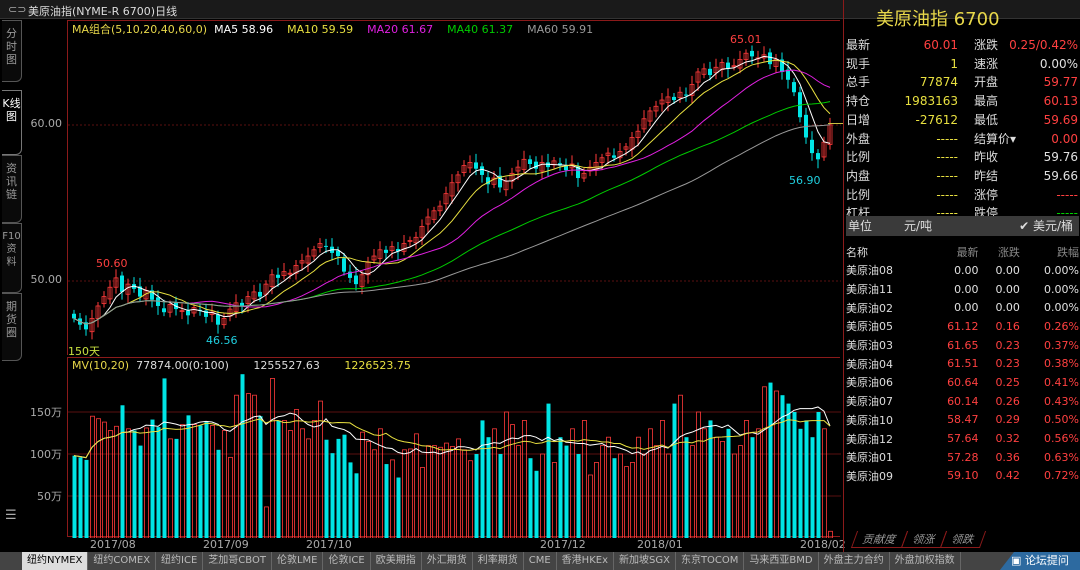  What do you see at coordinates (396, 561) in the screenshot?
I see `market-tab: 欧美期指` at bounding box center [396, 561].